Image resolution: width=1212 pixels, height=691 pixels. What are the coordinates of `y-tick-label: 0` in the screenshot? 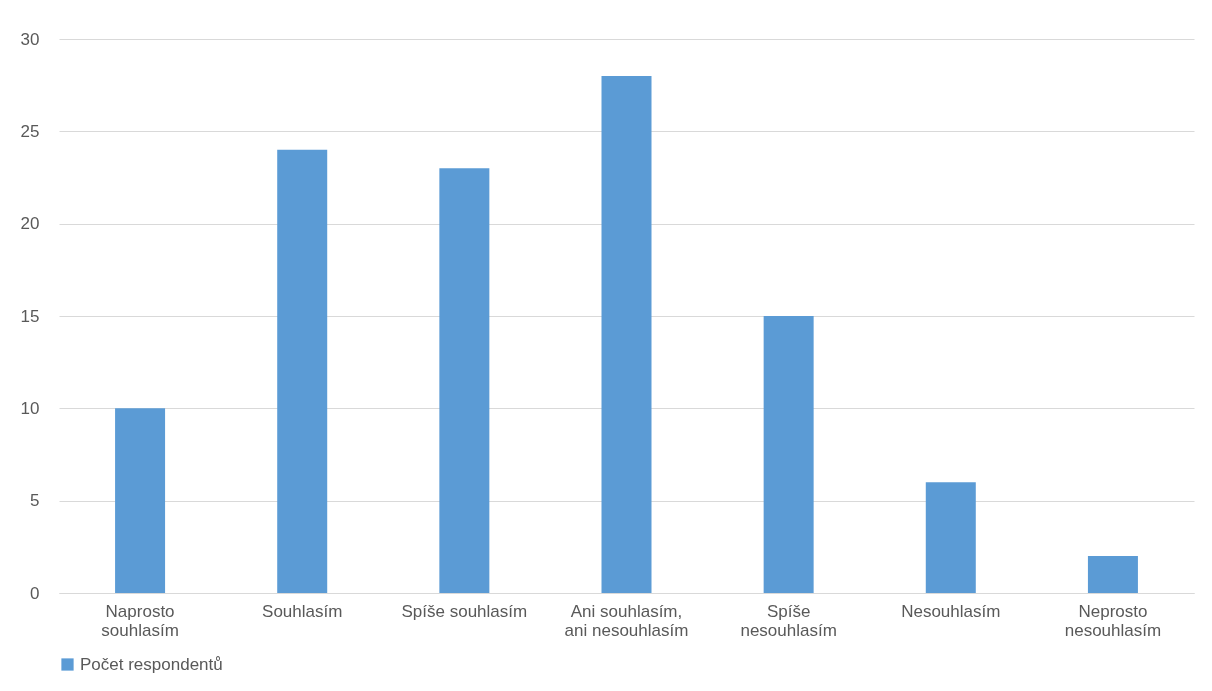 It's located at (35, 593).